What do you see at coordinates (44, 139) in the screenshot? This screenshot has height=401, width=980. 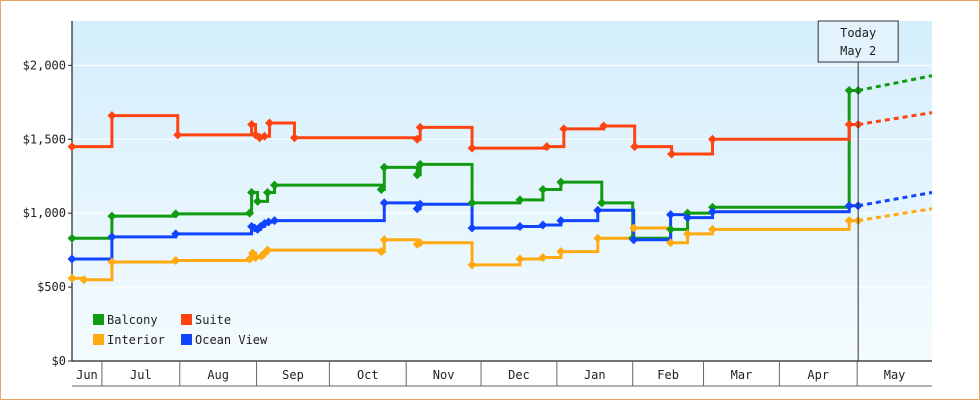 I see `y-tick-label: $1,500` at bounding box center [44, 139].